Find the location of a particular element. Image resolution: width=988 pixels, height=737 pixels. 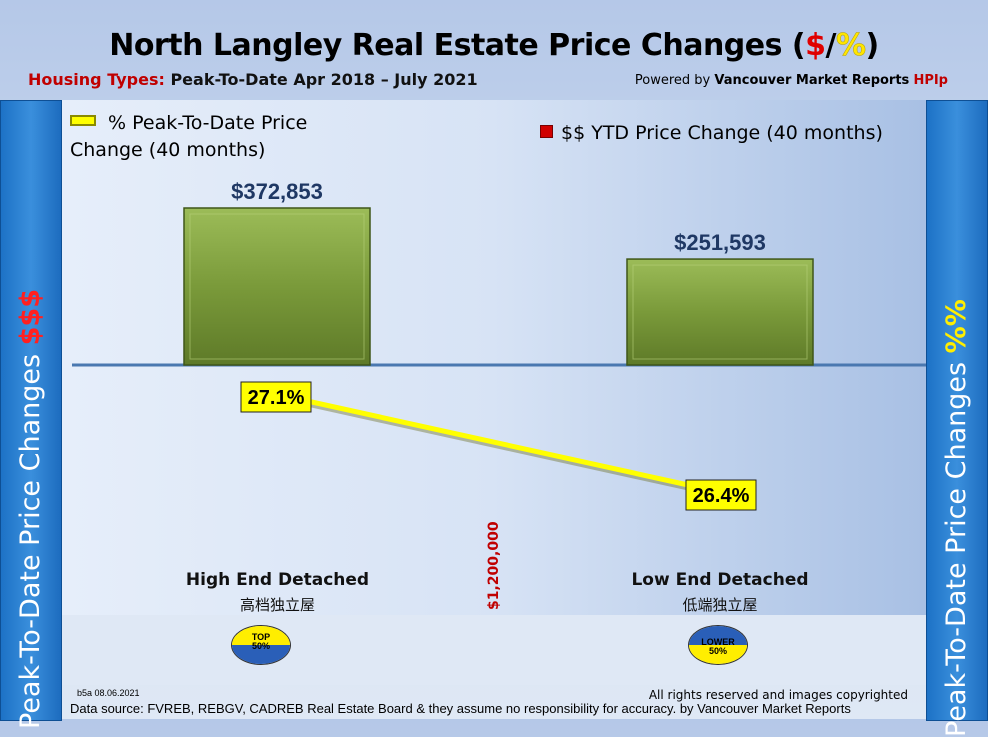

bar-value-label: $251,593 is located at coordinates (720, 242).